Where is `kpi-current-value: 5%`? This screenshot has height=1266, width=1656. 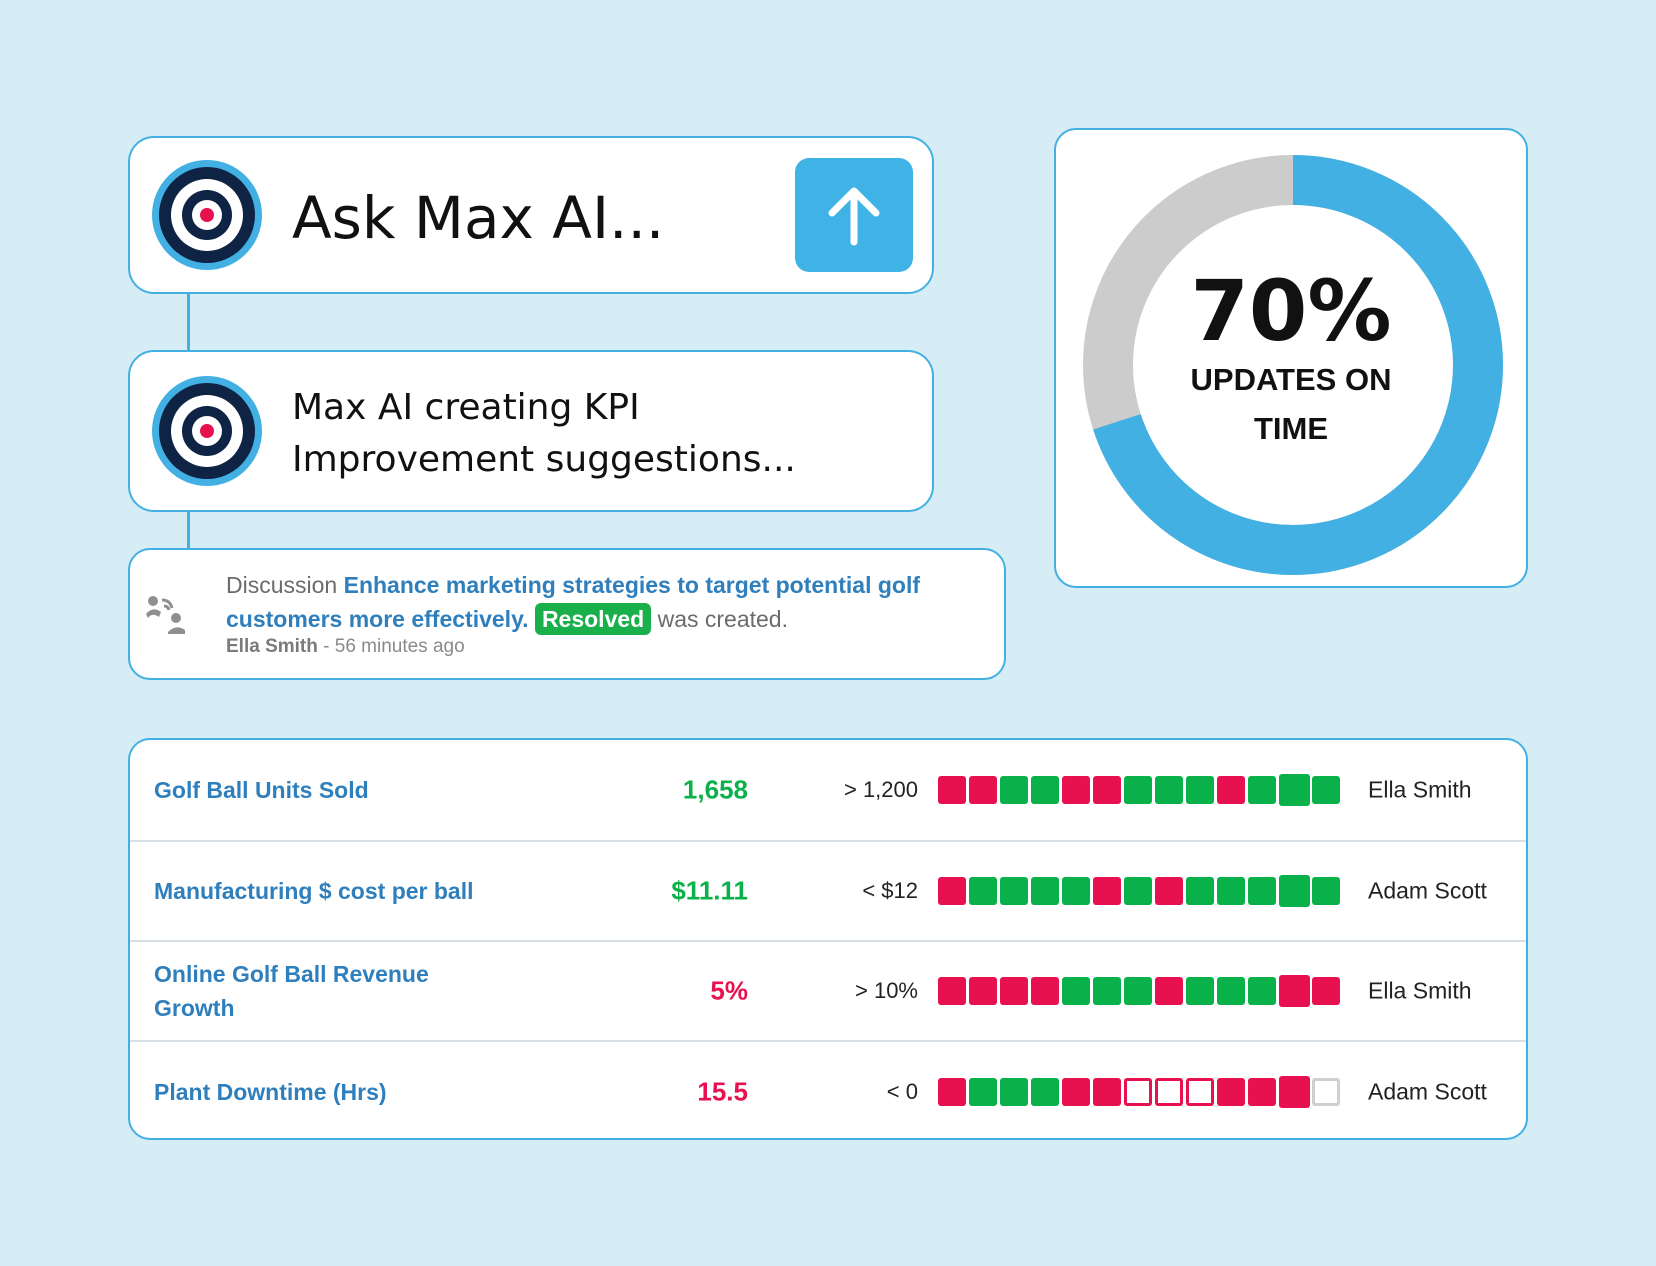 kpi-current-value: 5% is located at coordinates (729, 990).